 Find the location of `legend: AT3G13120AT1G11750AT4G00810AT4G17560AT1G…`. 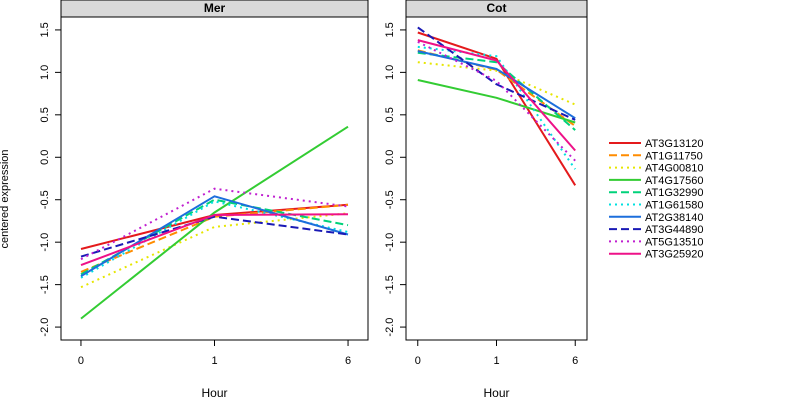

legend: AT3G13120AT1G11750AT4G00810AT4G17560AT1G… is located at coordinates (656, 199).